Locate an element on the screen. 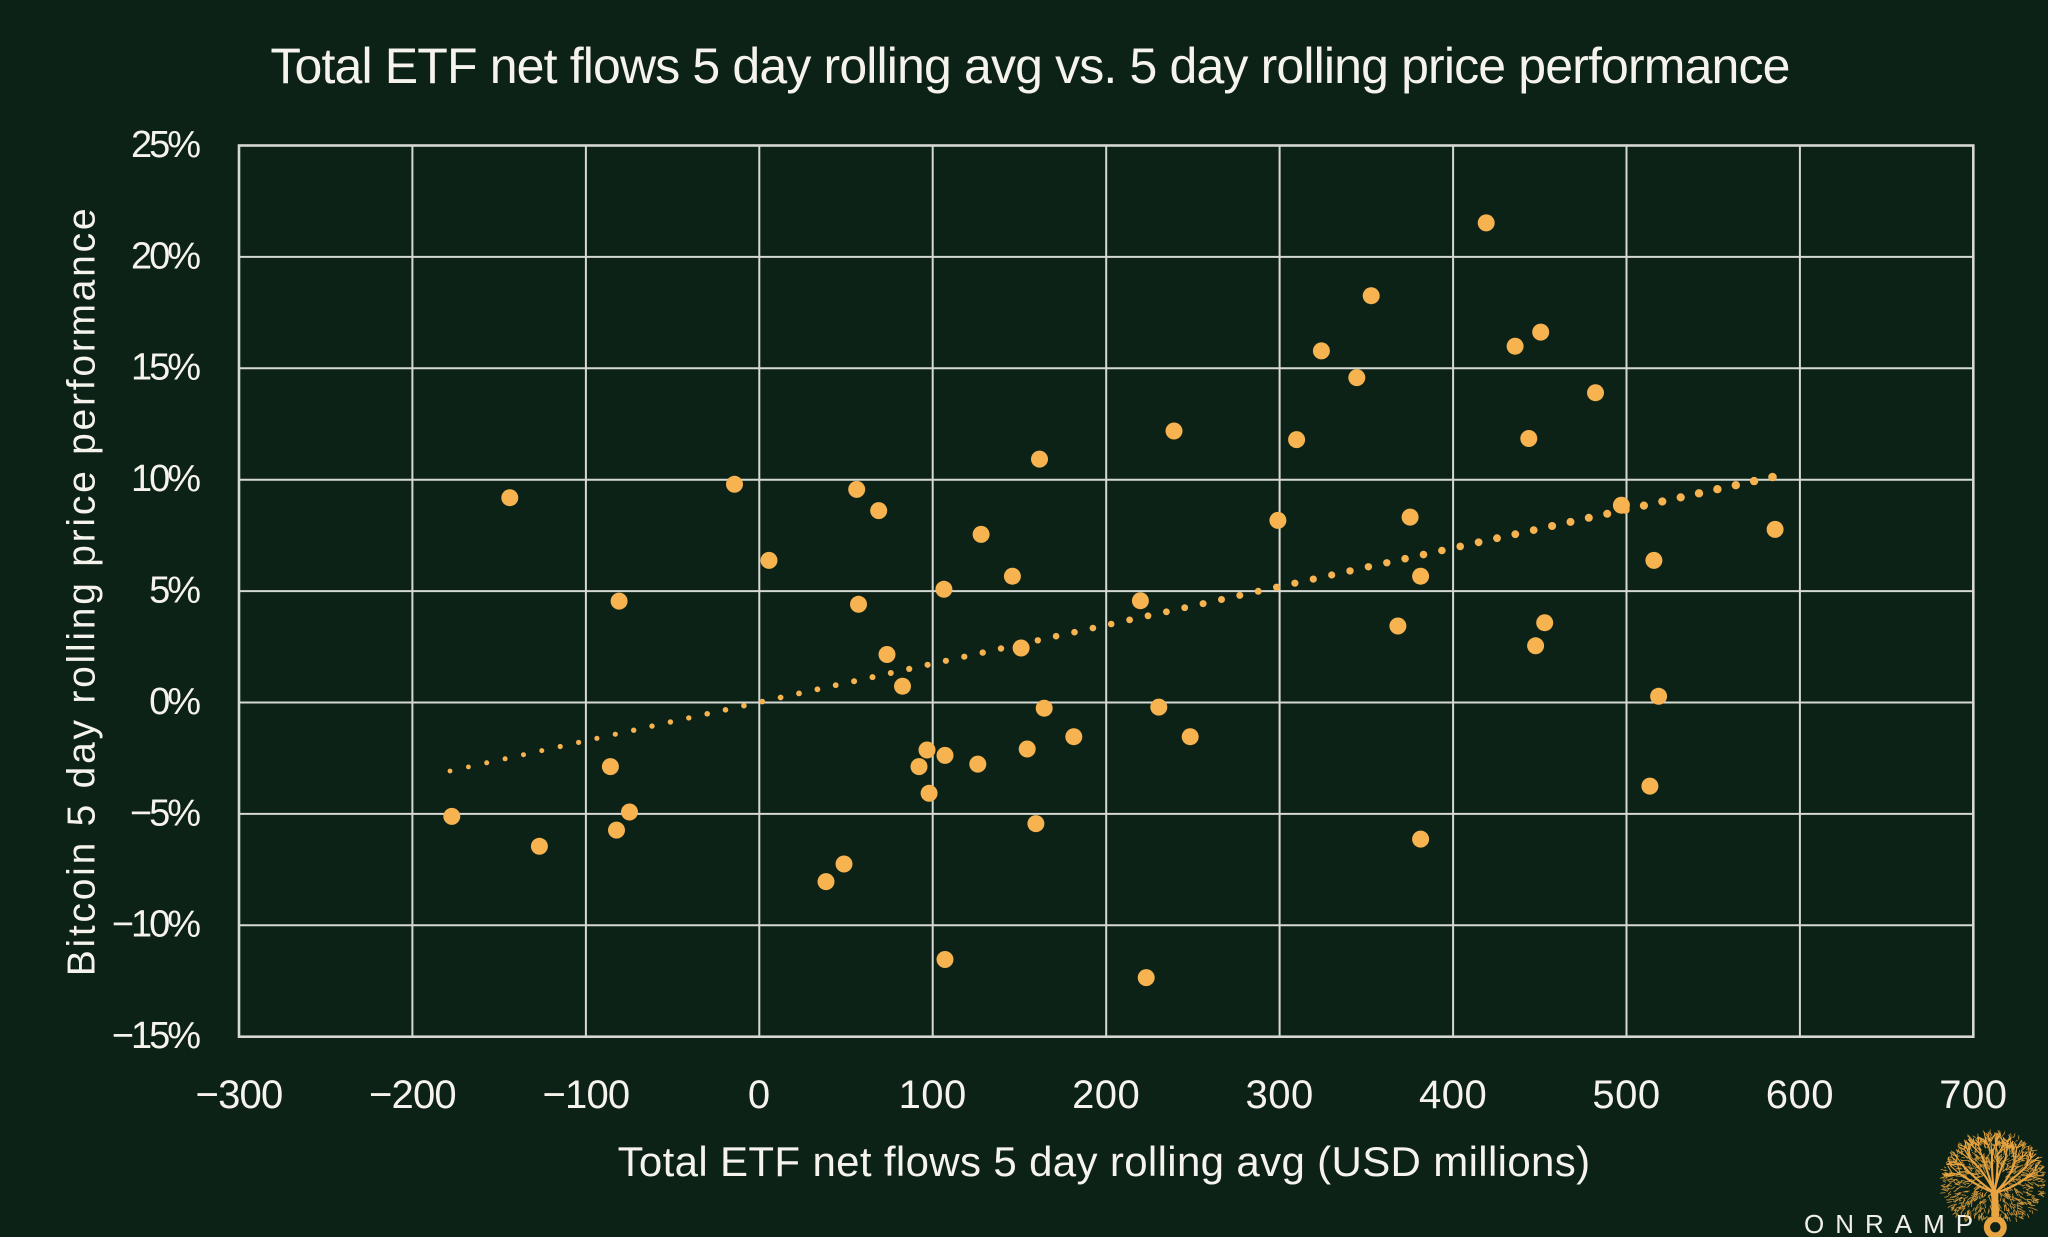 This screenshot has height=1237, width=2048. svg-text: 10% is located at coordinates (165, 479).